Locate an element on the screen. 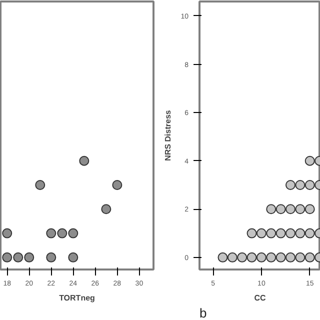 The width and height of the screenshot is (320, 320). x-axis-title: TORTneg is located at coordinates (77, 298).